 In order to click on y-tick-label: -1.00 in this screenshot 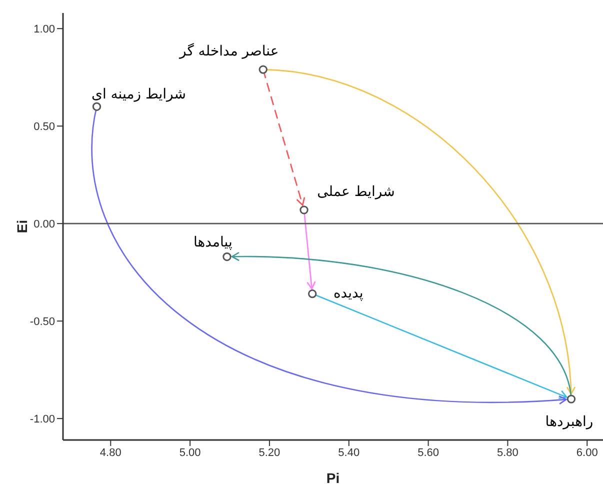, I will do `click(42, 419)`.